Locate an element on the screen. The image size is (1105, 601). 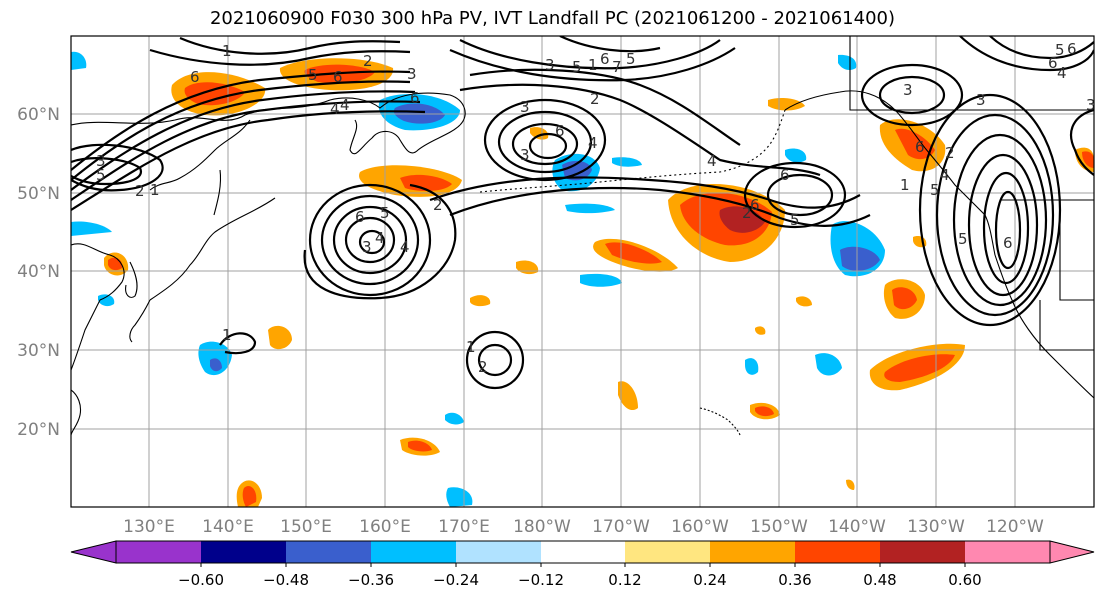
clabel-39: 5 is located at coordinates (963, 239).